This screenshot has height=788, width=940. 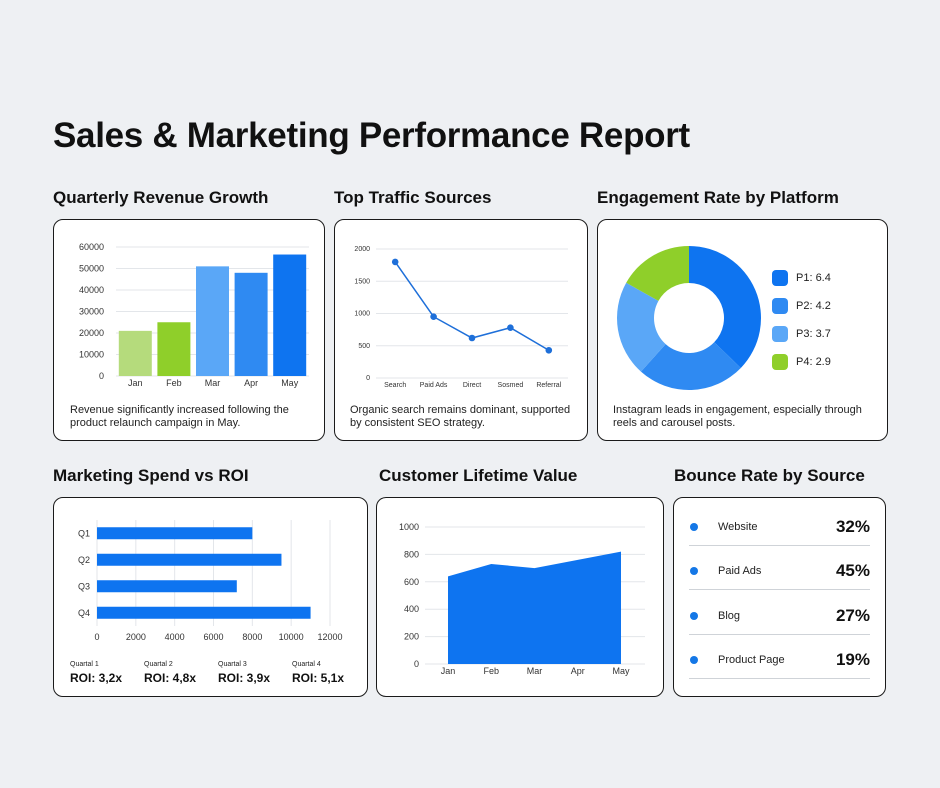 I want to click on x-tick-label: 2000, so click(x=136, y=637).